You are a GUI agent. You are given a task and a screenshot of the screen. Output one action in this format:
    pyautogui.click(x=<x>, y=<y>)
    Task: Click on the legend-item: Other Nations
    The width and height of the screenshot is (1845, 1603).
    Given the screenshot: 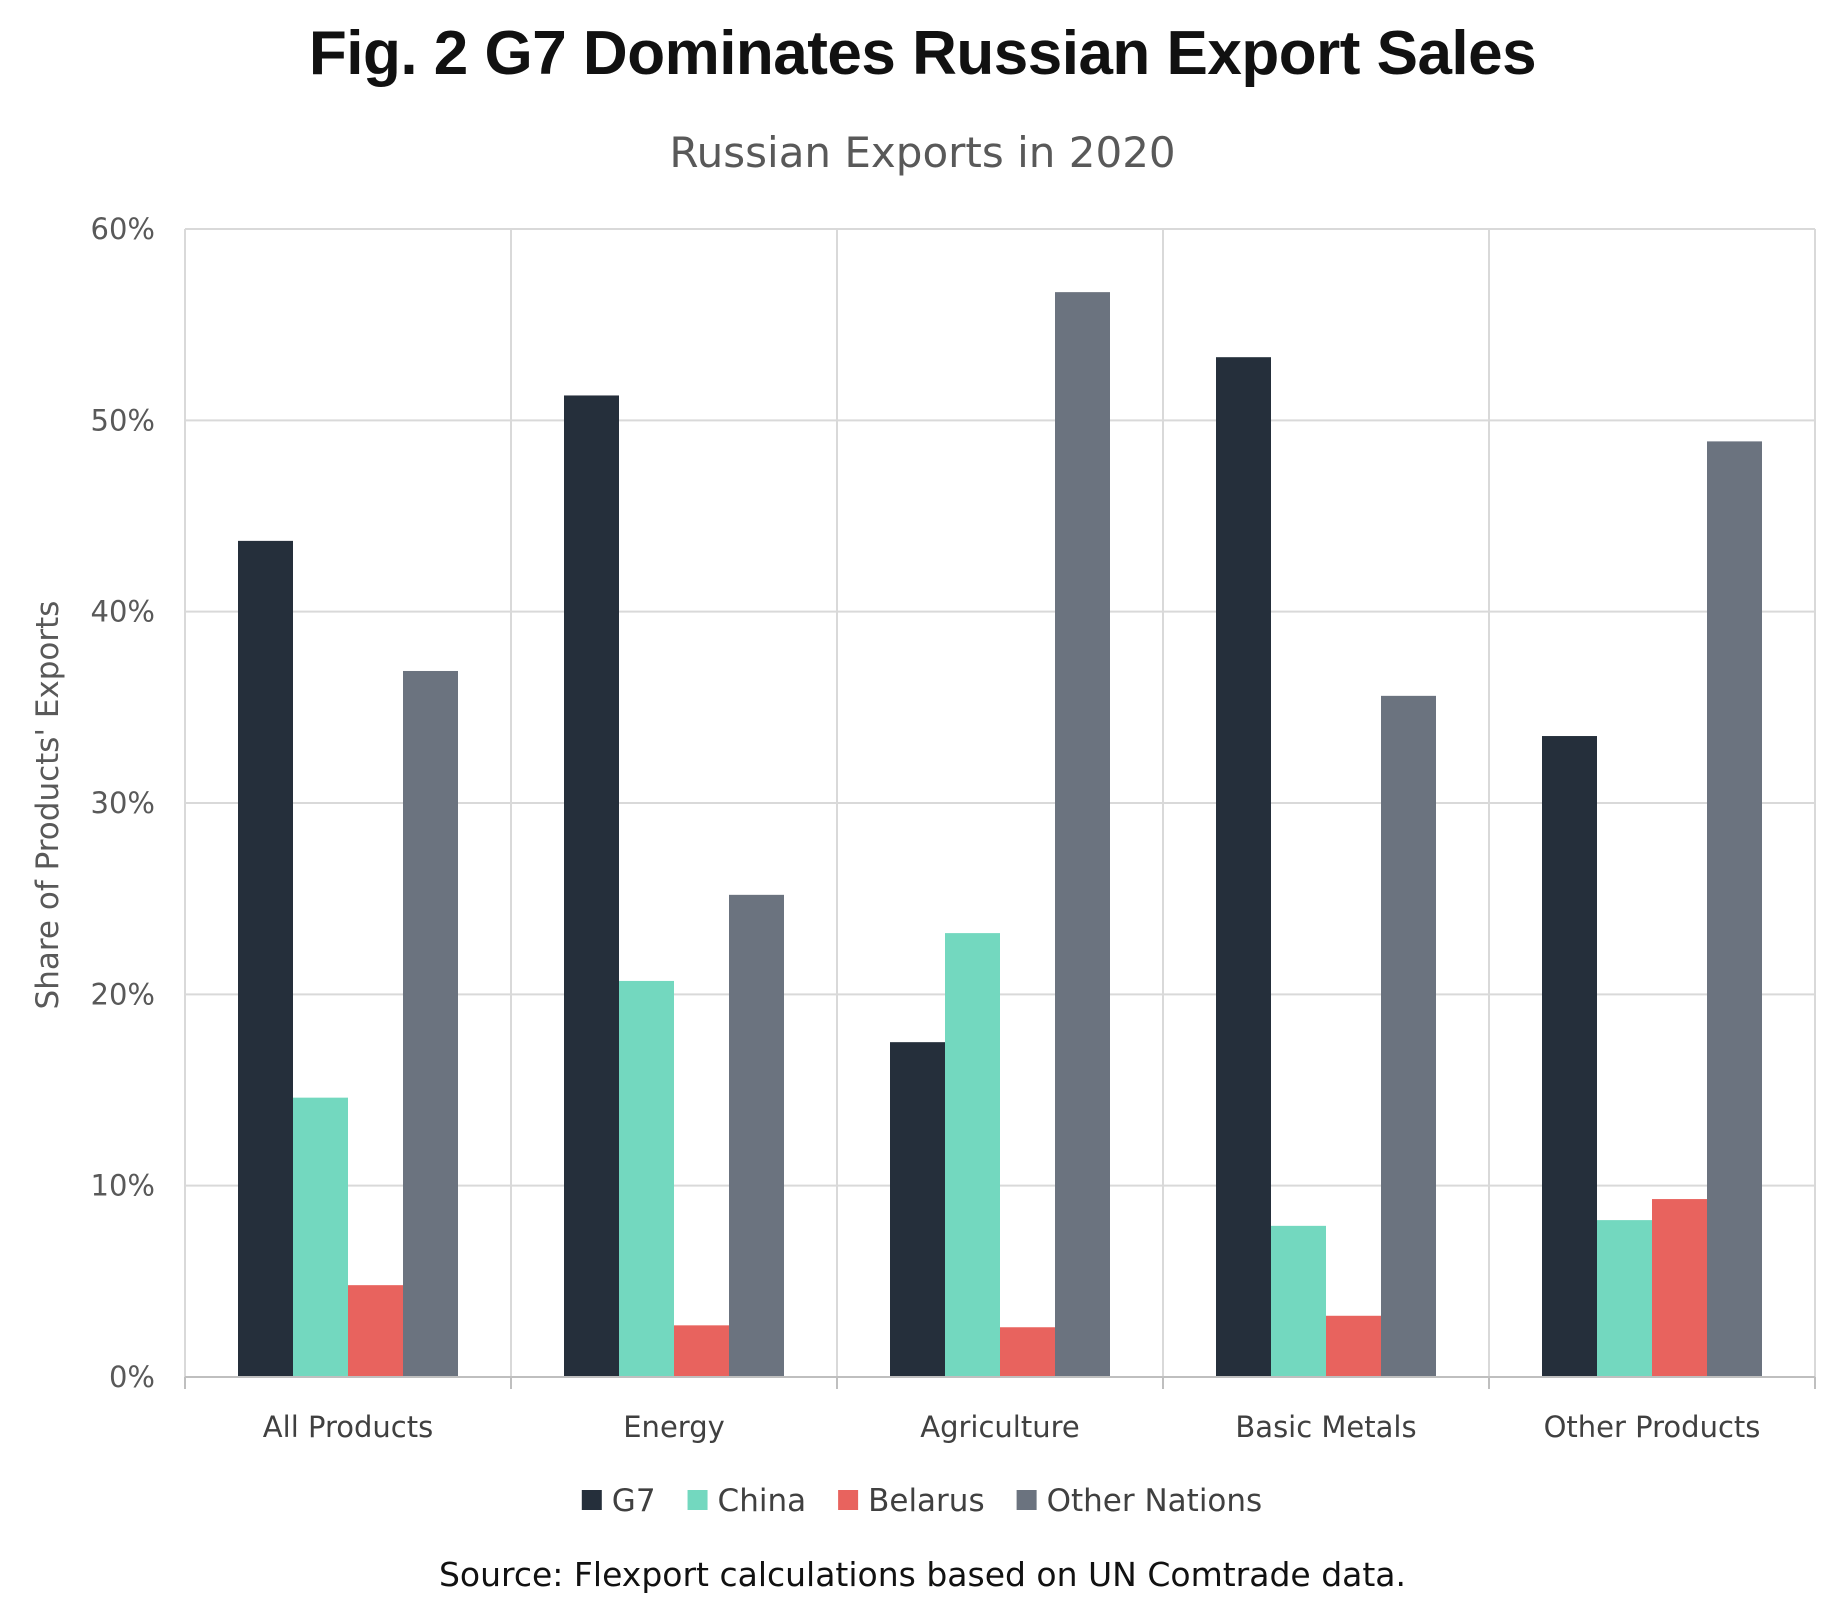 What is the action you would take?
    pyautogui.click(x=1139, y=1501)
    